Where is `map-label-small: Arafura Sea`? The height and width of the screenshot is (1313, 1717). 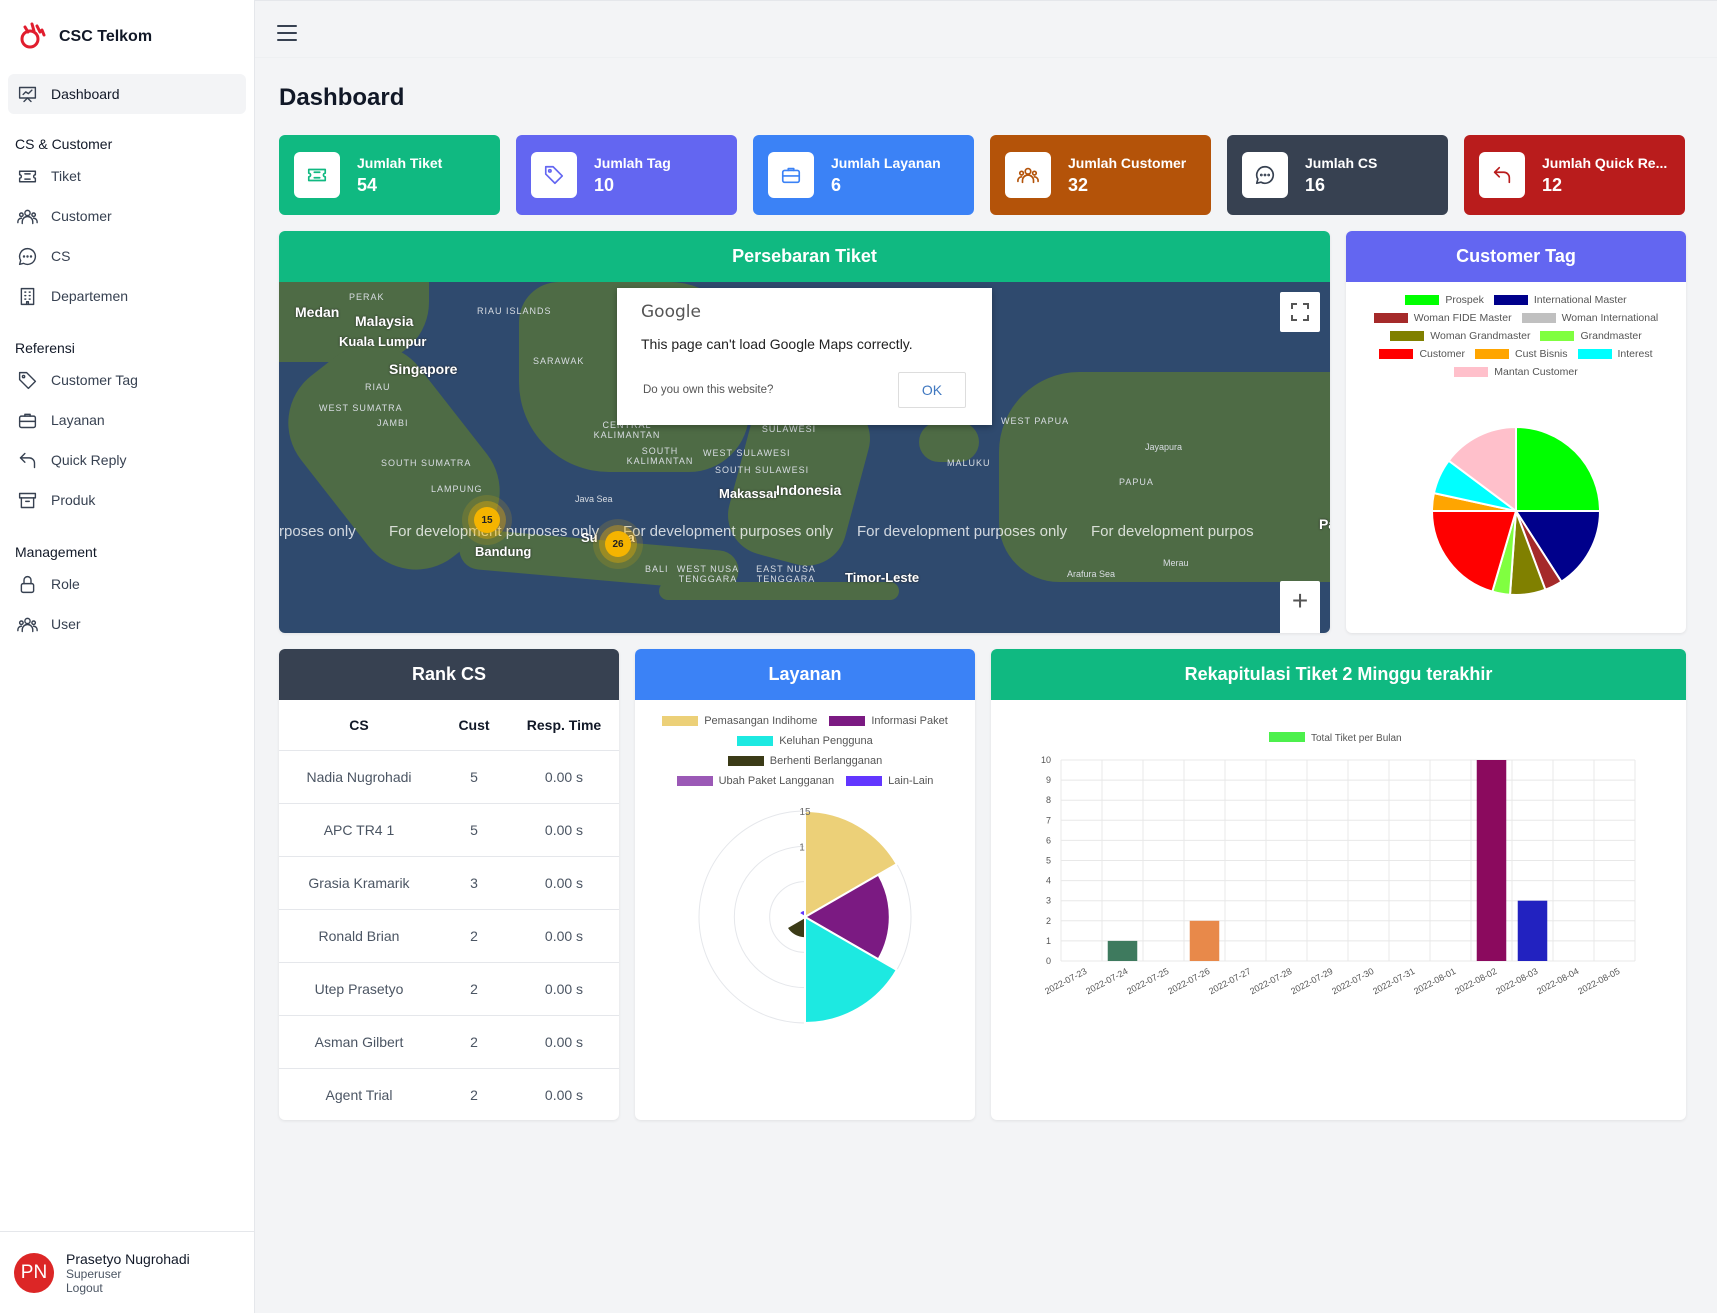 map-label-small: Arafura Sea is located at coordinates (1091, 574).